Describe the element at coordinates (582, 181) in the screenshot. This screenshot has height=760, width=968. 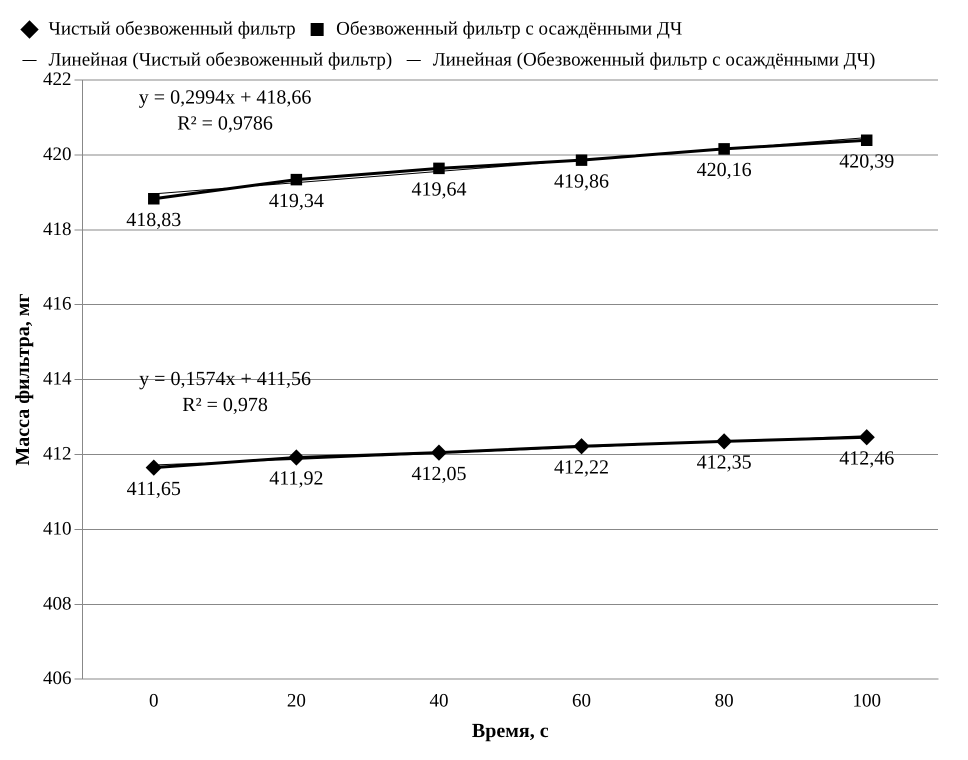
I see `data-label: 419,86` at that location.